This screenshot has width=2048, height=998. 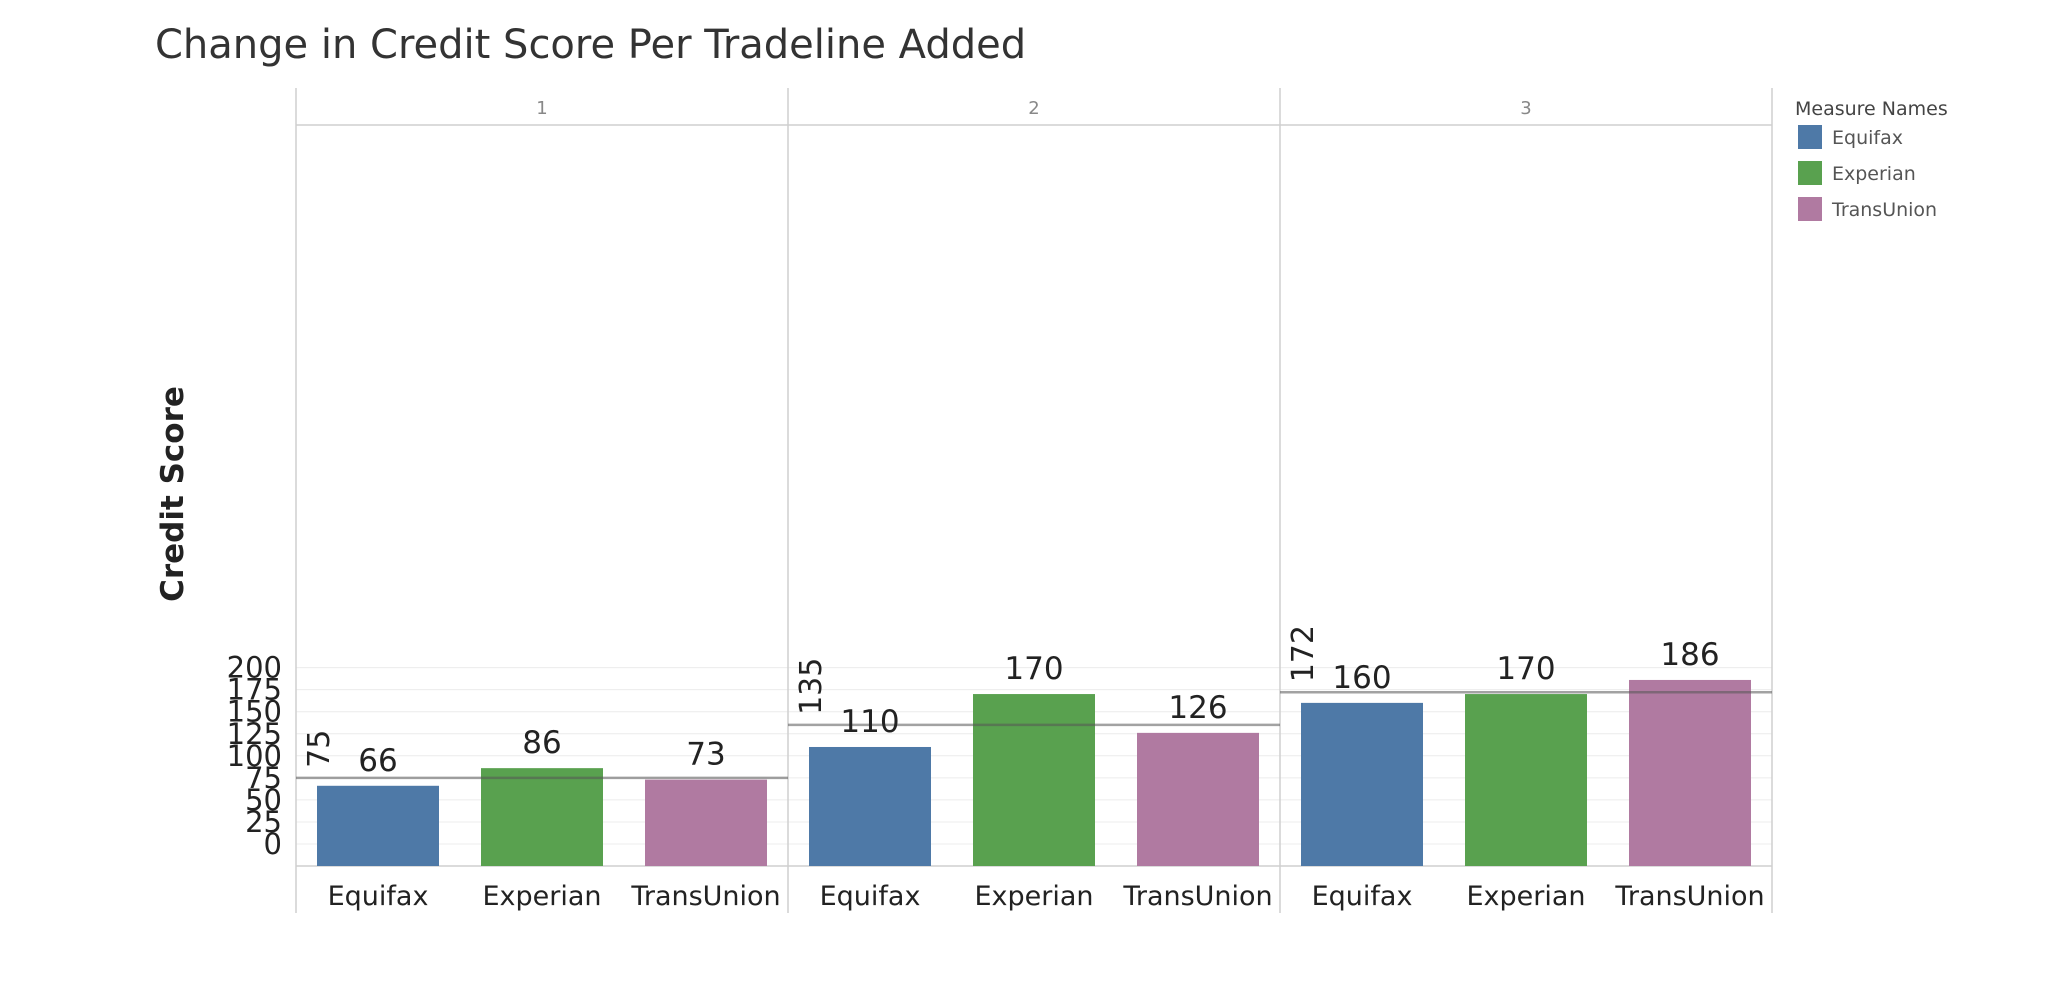 I want to click on bars, so click(x=1034, y=772).